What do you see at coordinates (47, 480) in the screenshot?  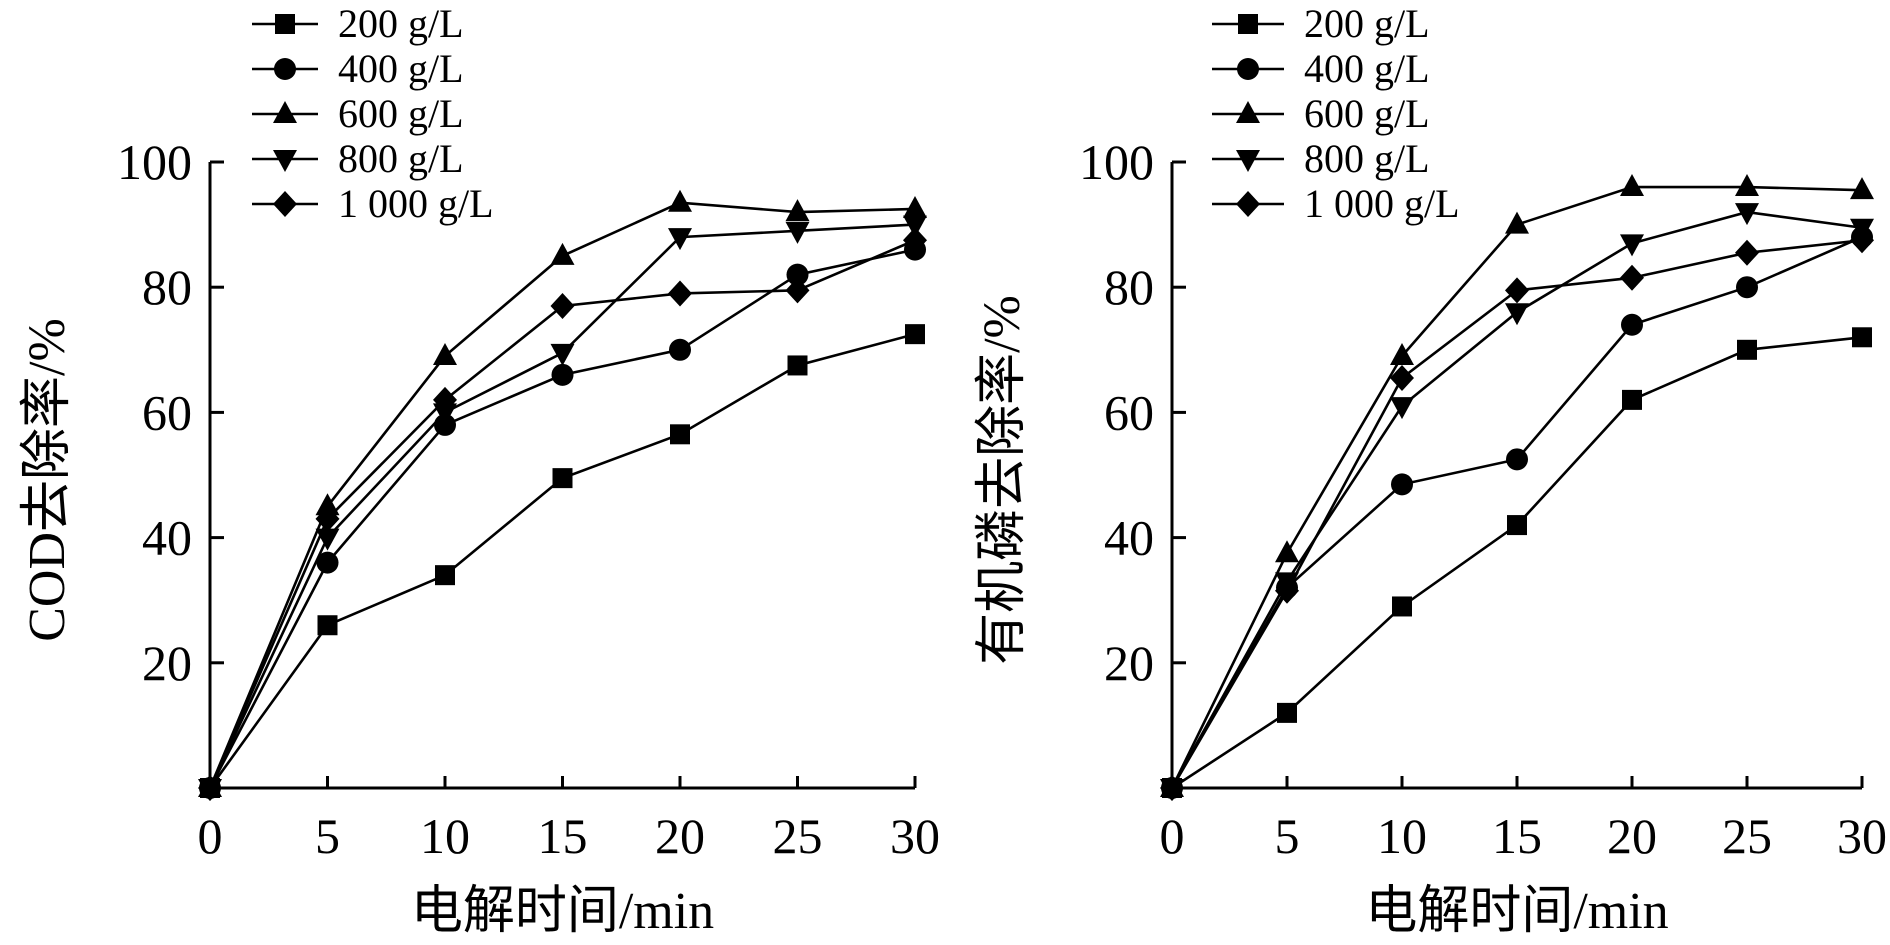 I see `y-axis-title: COD去除率/%` at bounding box center [47, 480].